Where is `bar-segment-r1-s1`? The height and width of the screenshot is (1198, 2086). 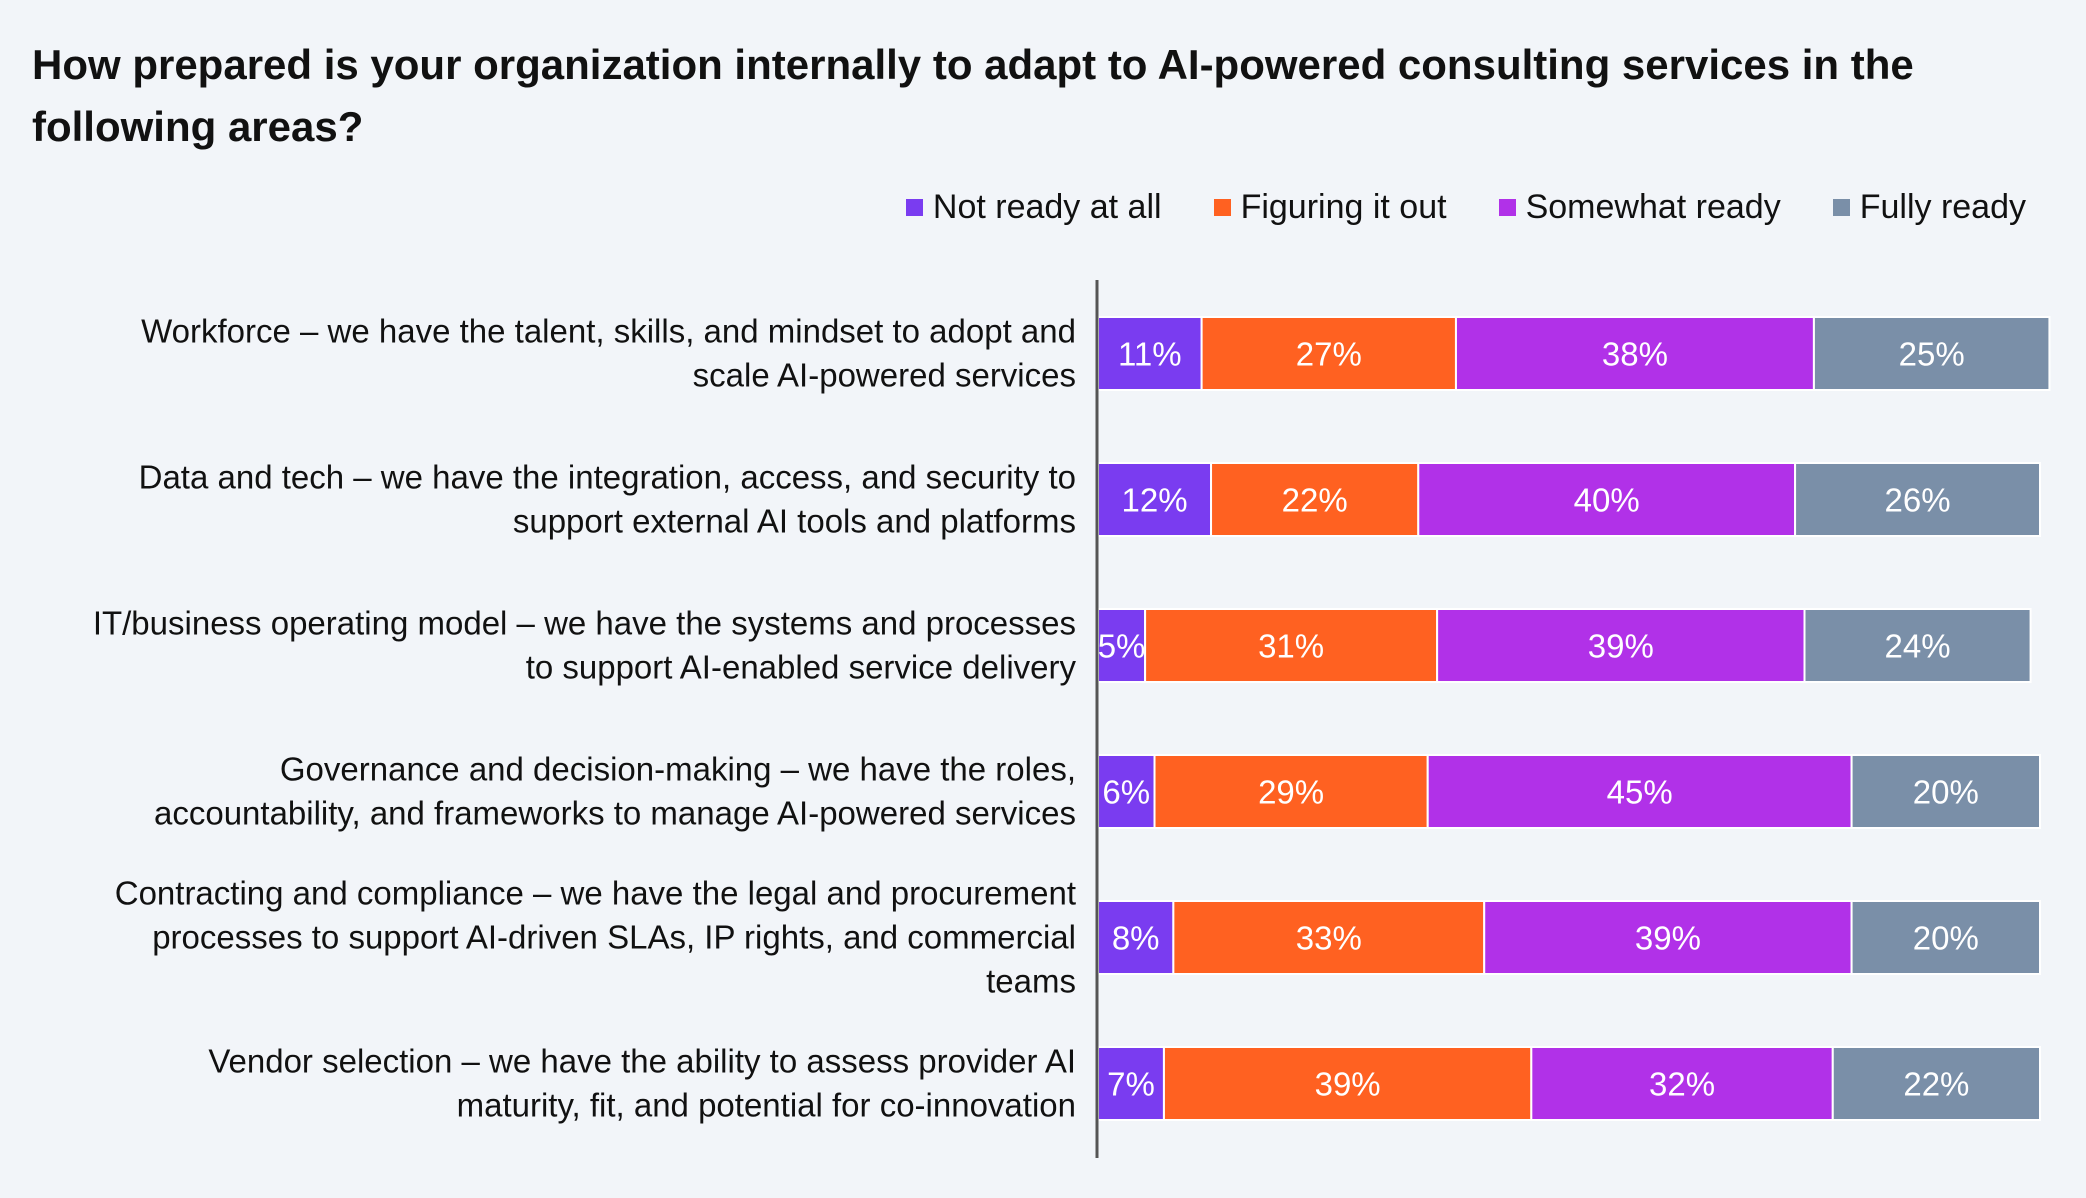 bar-segment-r1-s1 is located at coordinates (1150, 353).